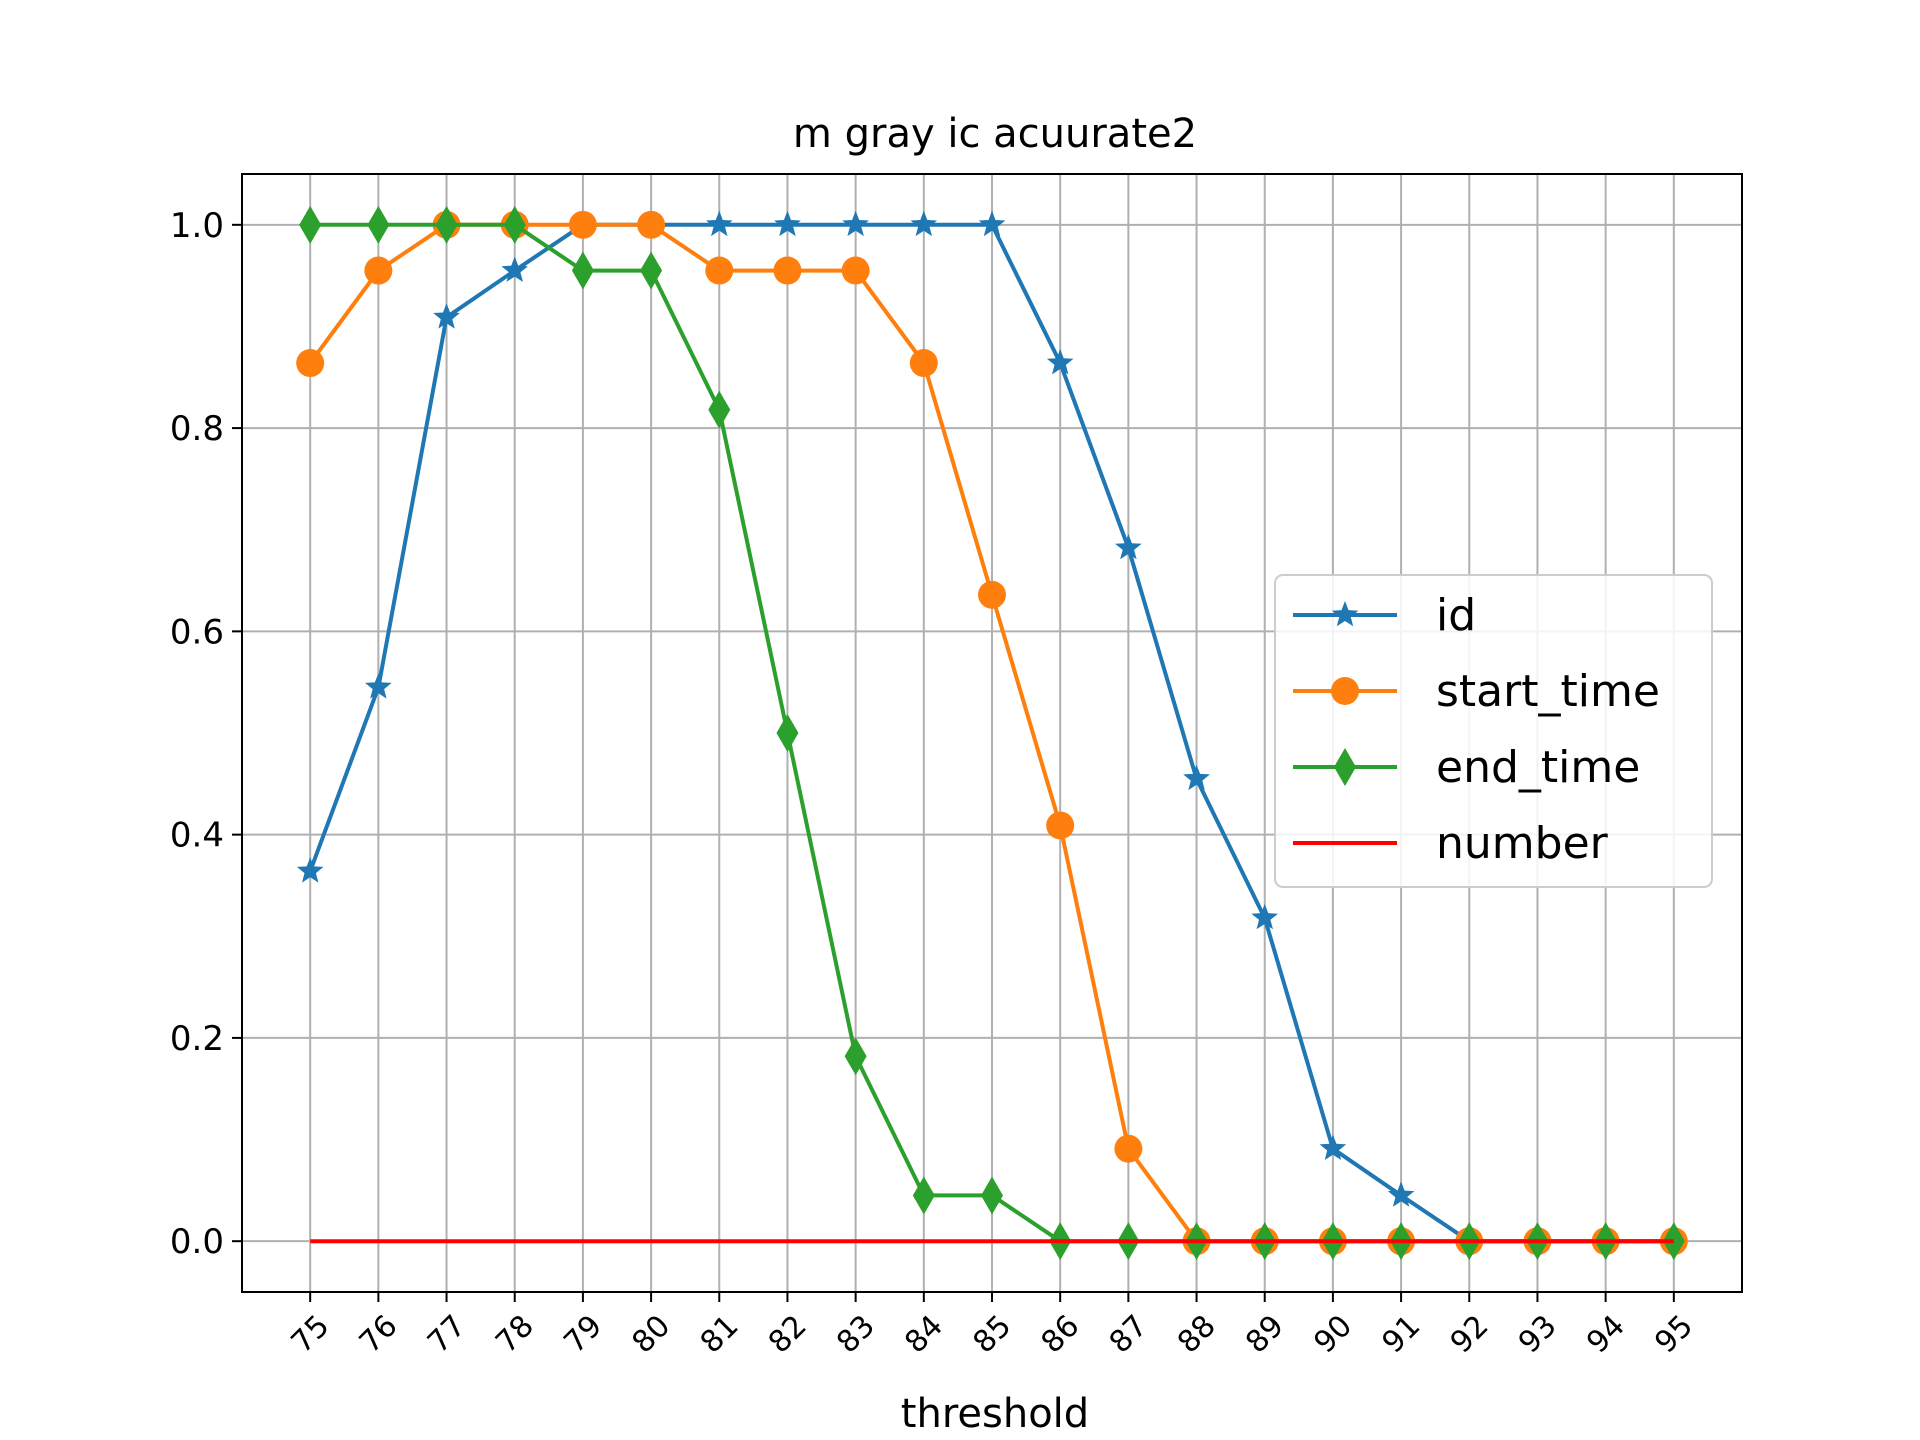 The width and height of the screenshot is (1920, 1440). I want to click on legend-entry-number: number, so click(1451, 843).